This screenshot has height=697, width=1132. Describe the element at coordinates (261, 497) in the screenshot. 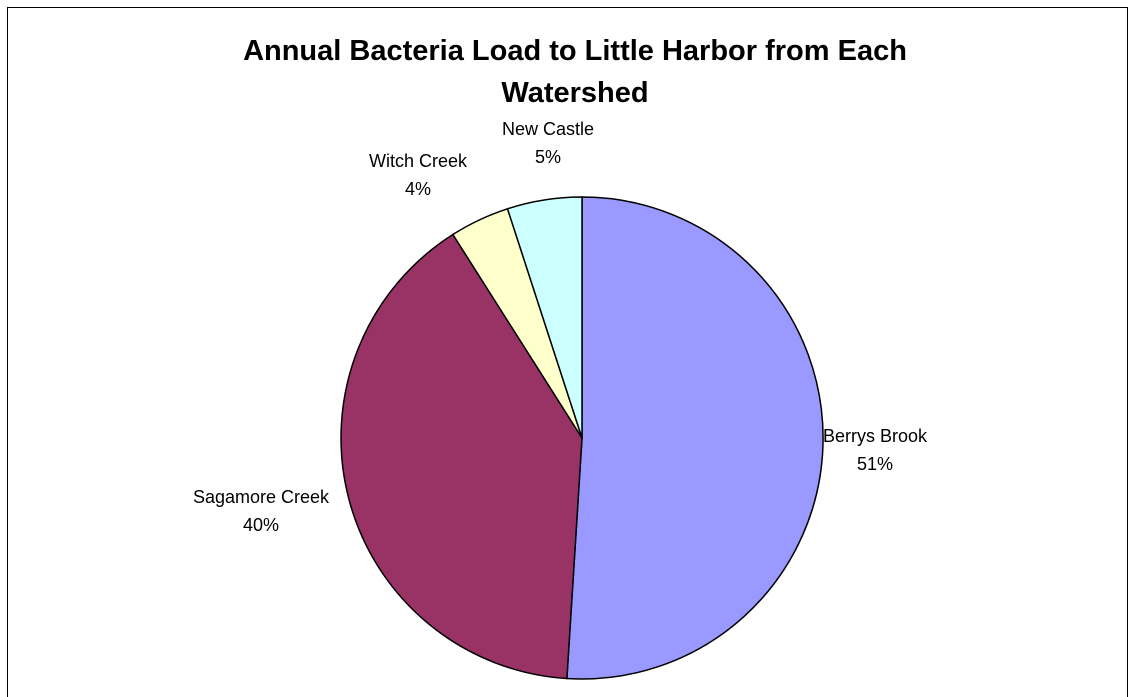

I see `slice-label: Sagamore Creek` at that location.